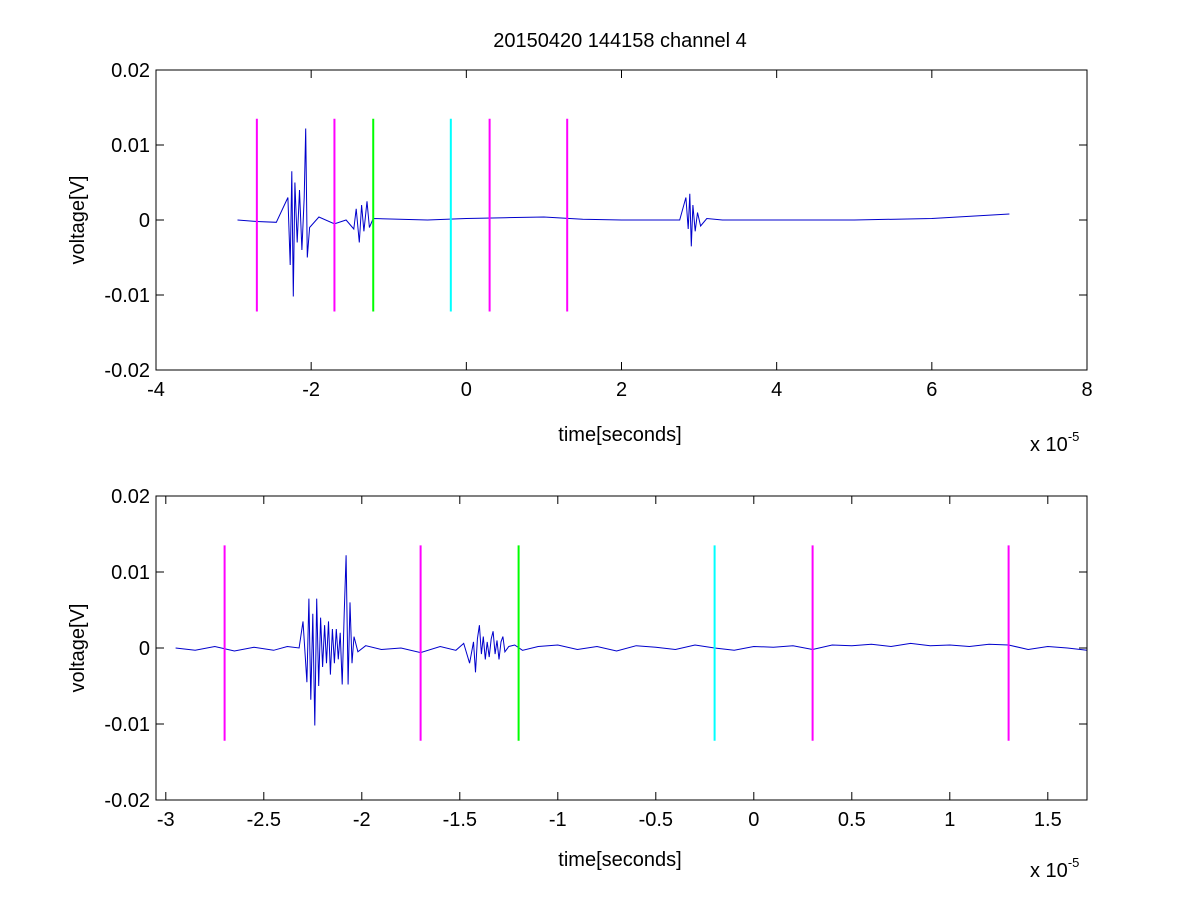  I want to click on top-y-tick-label: 0.01, so click(130, 146).